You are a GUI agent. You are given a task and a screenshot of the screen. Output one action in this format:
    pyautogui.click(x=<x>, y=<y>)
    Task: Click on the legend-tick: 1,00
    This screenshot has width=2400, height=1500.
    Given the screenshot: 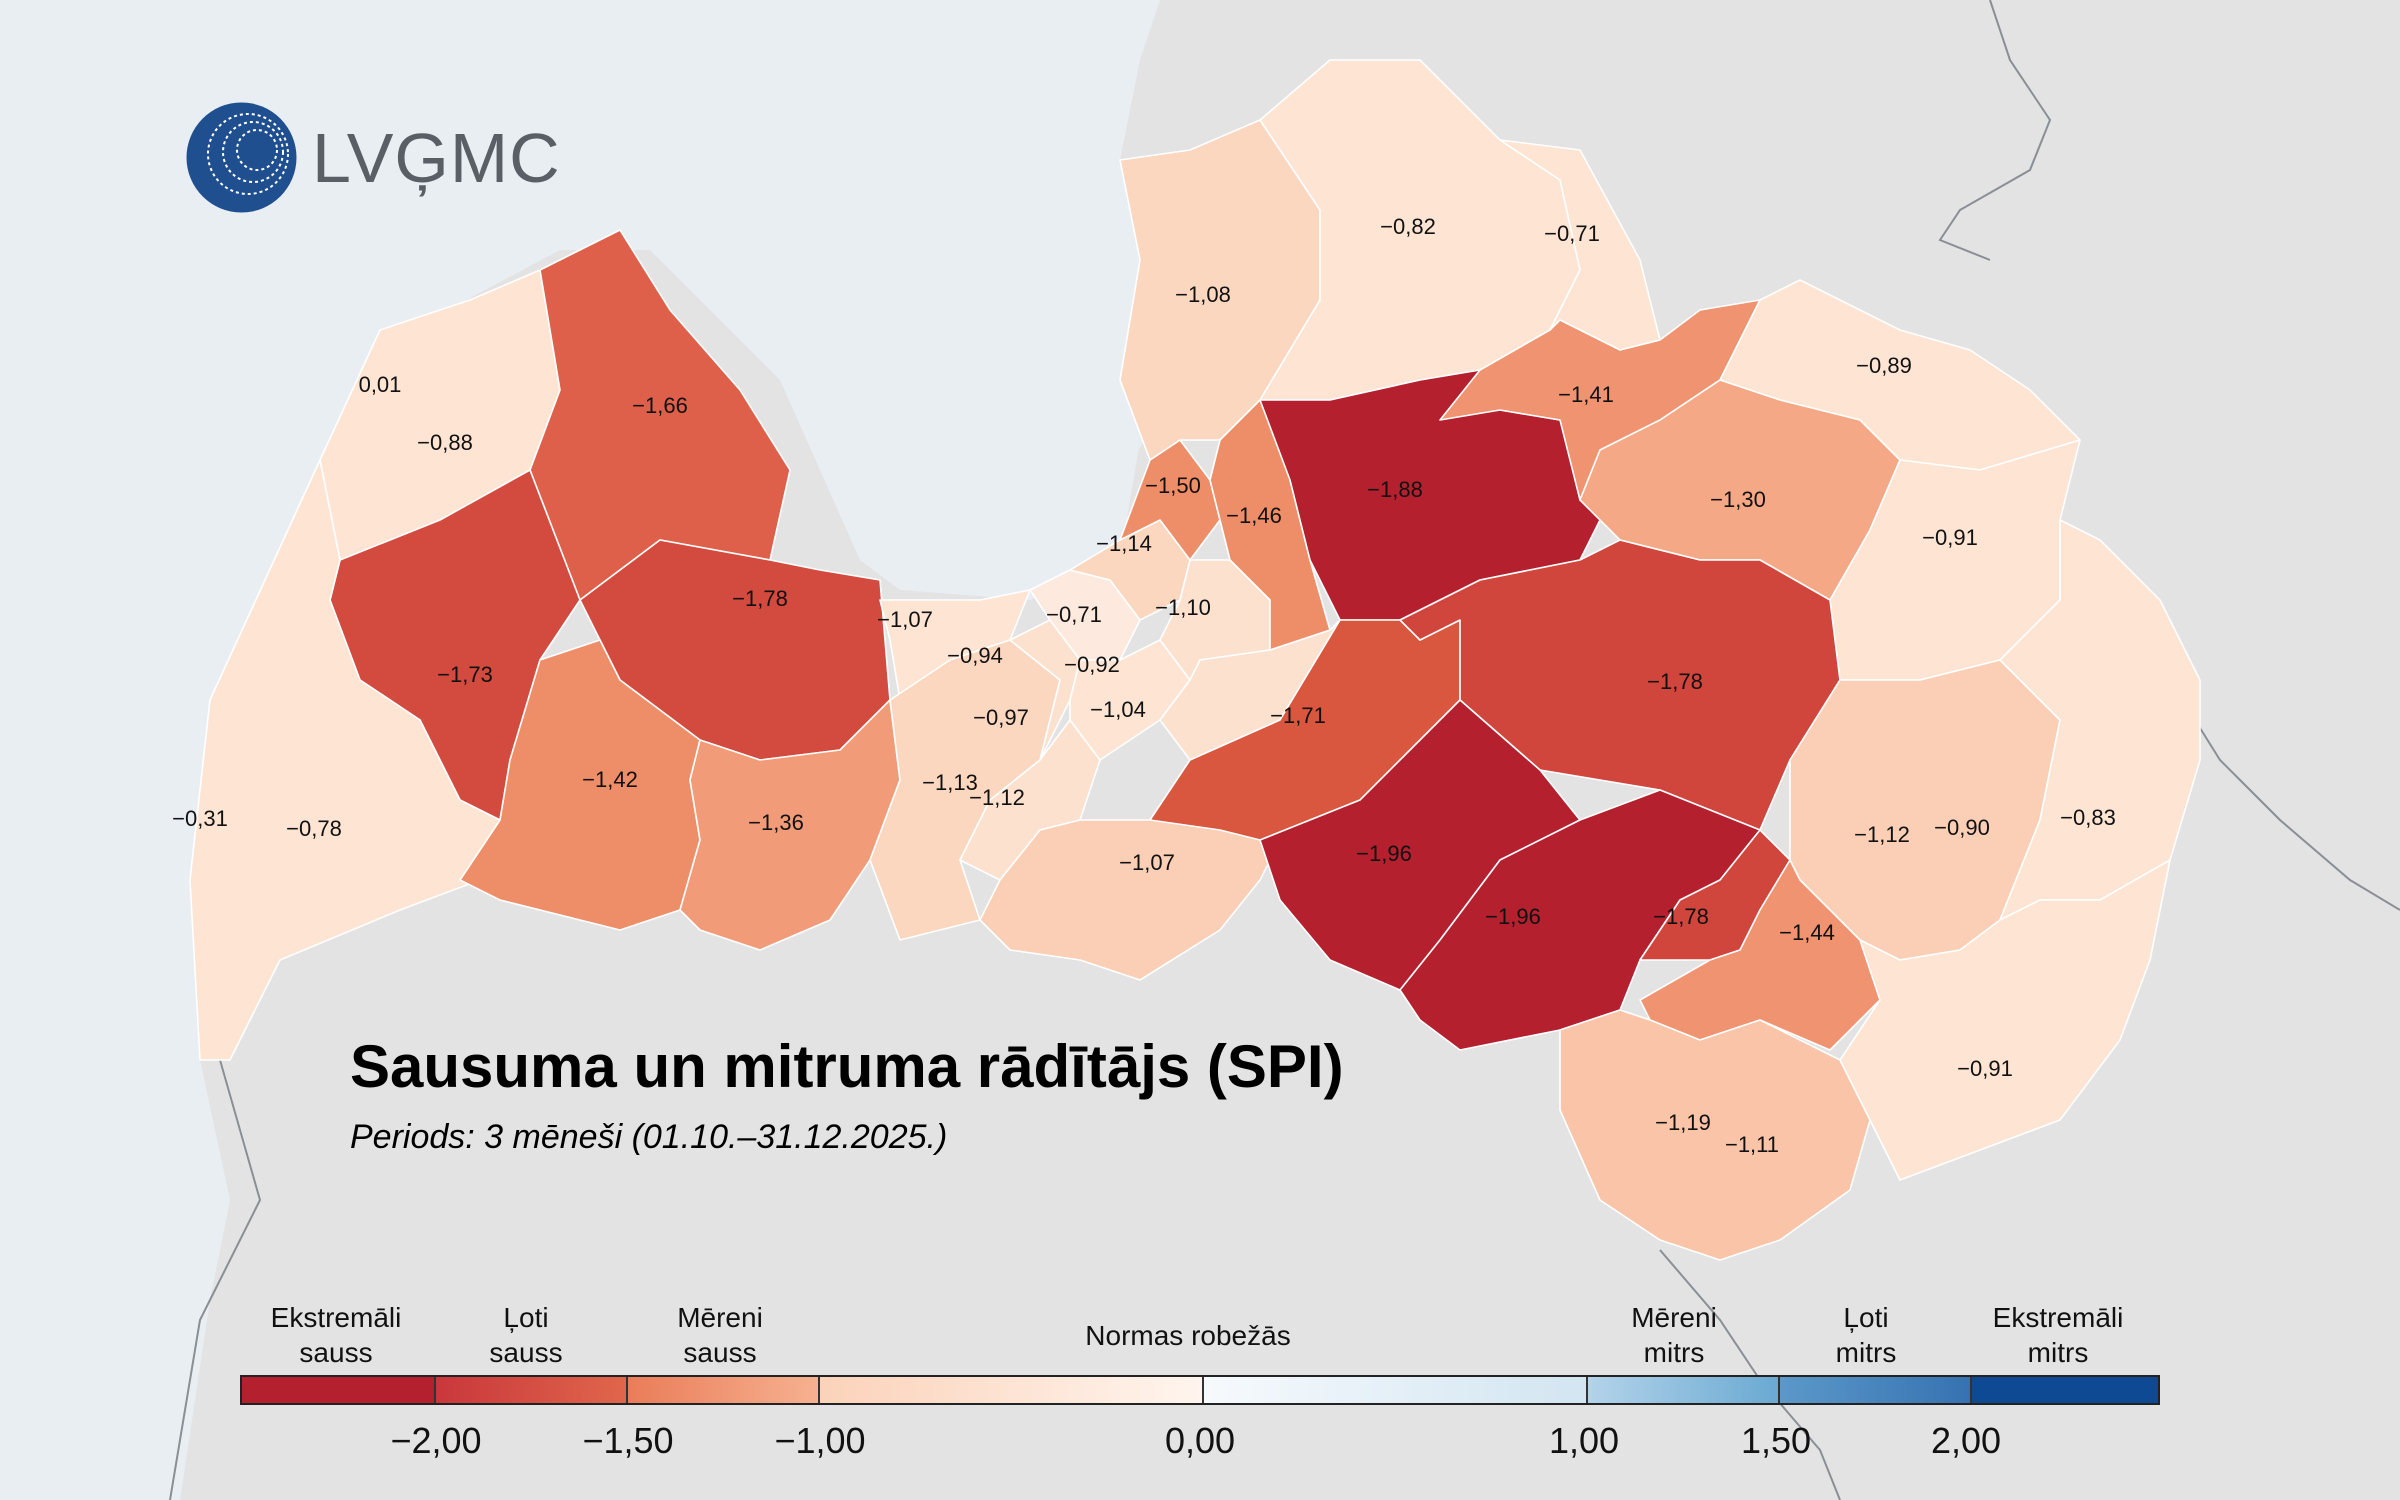 What is the action you would take?
    pyautogui.click(x=1584, y=1440)
    